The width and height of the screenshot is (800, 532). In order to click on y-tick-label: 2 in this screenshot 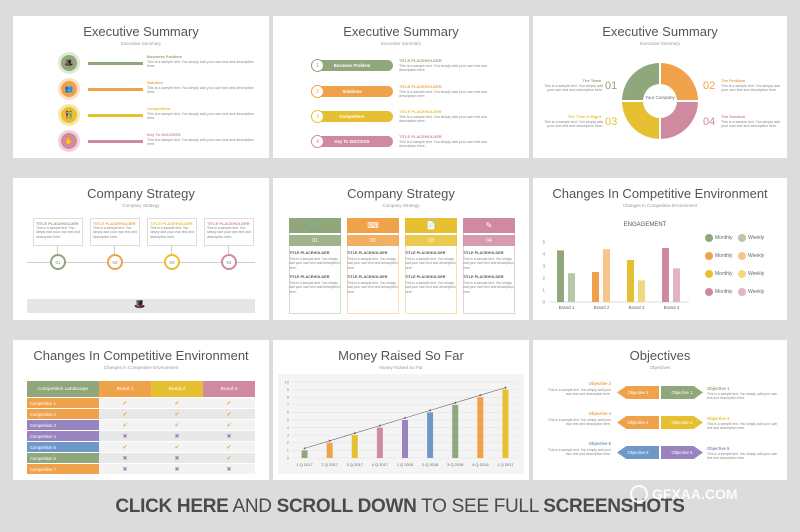, I will do `click(543, 278)`.